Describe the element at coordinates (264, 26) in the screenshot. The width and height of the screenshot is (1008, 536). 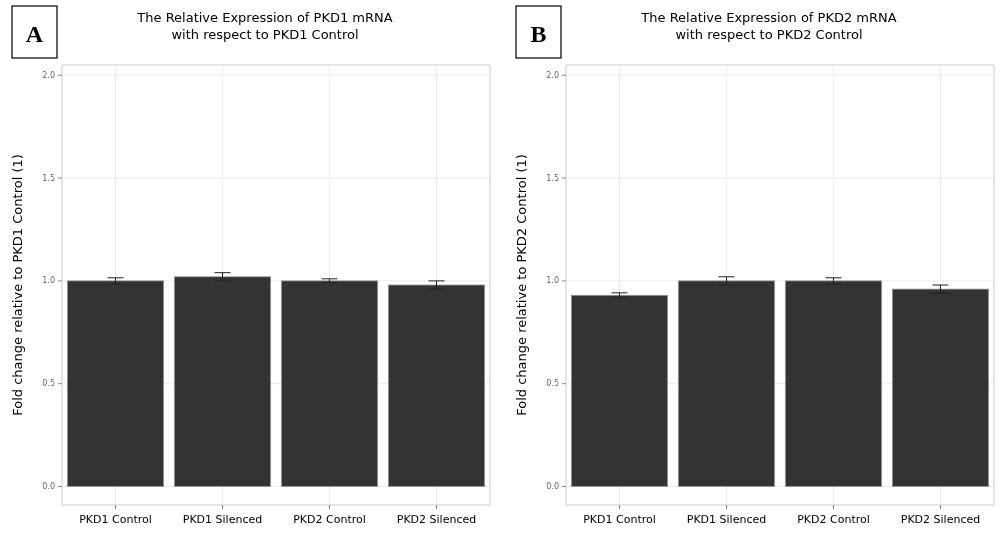
I see `chart-title: The Relative Expression of PKD1 mRNA with respect to PKD1 Control` at that location.